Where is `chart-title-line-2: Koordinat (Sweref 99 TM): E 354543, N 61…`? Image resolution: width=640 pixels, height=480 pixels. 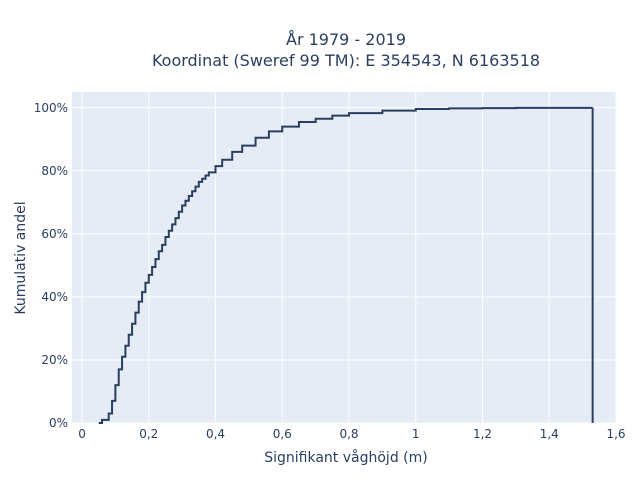 chart-title-line-2: Koordinat (Sweref 99 TM): E 354543, N 61… is located at coordinates (346, 60).